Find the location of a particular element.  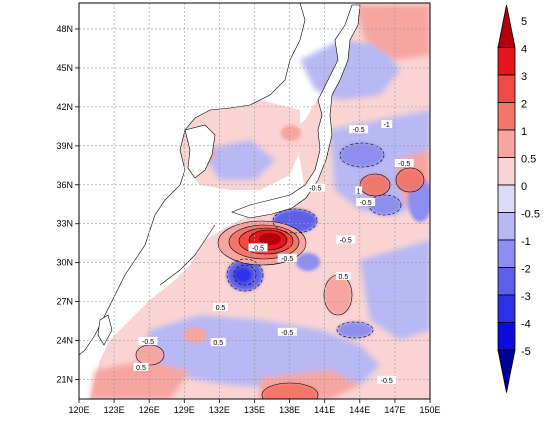

y-tick-label: 48N is located at coordinates (64, 29).